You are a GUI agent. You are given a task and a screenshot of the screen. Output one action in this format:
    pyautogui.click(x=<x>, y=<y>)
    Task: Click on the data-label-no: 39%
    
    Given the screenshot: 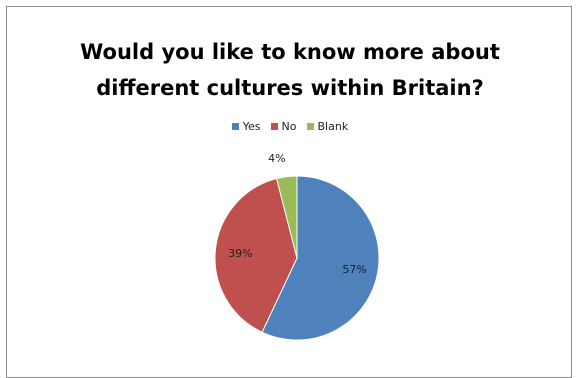 What is the action you would take?
    pyautogui.click(x=240, y=253)
    